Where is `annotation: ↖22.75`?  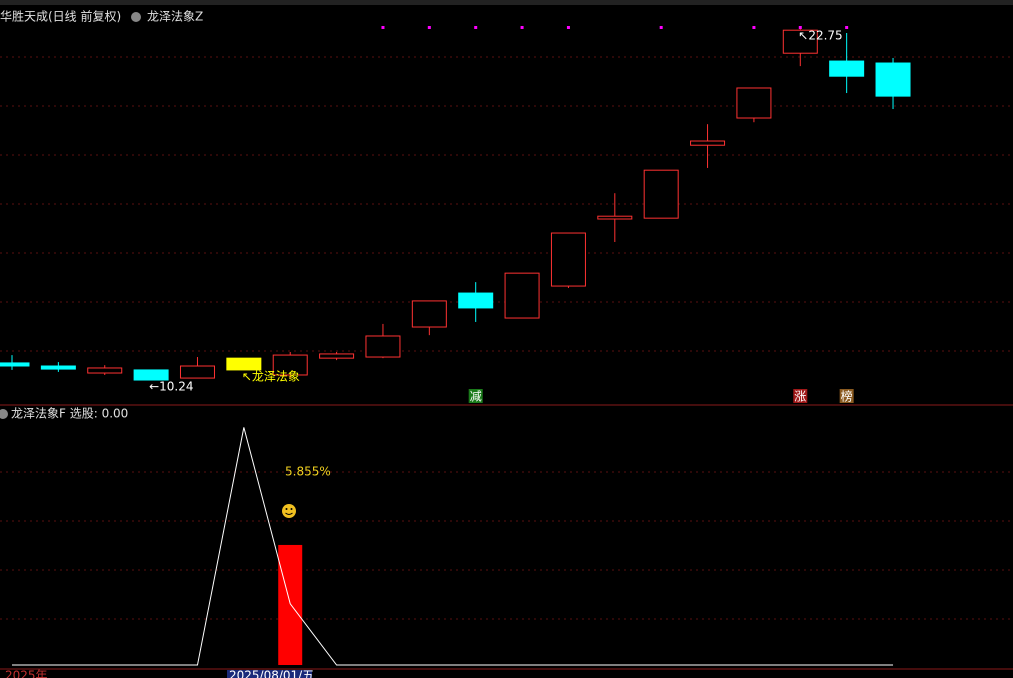 annotation: ↖22.75 is located at coordinates (820, 36).